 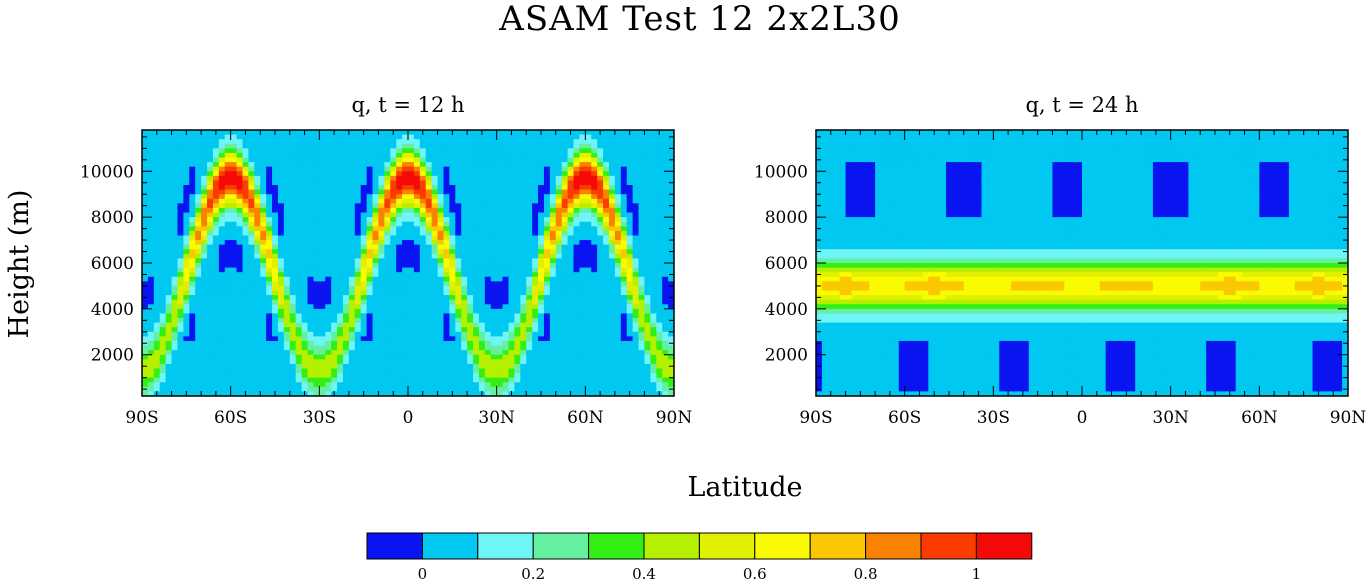 I want to click on panel-left-title: q, t = 12 h, so click(x=407, y=105).